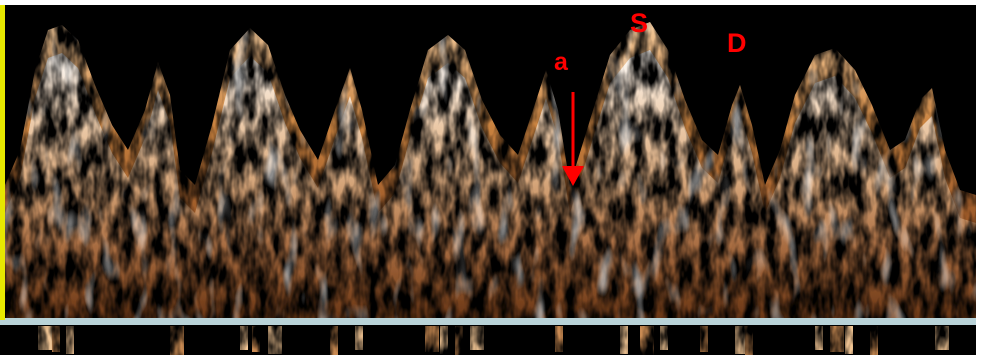  Describe the element at coordinates (639, 23) in the screenshot. I see `systolic-peak-label: S` at that location.